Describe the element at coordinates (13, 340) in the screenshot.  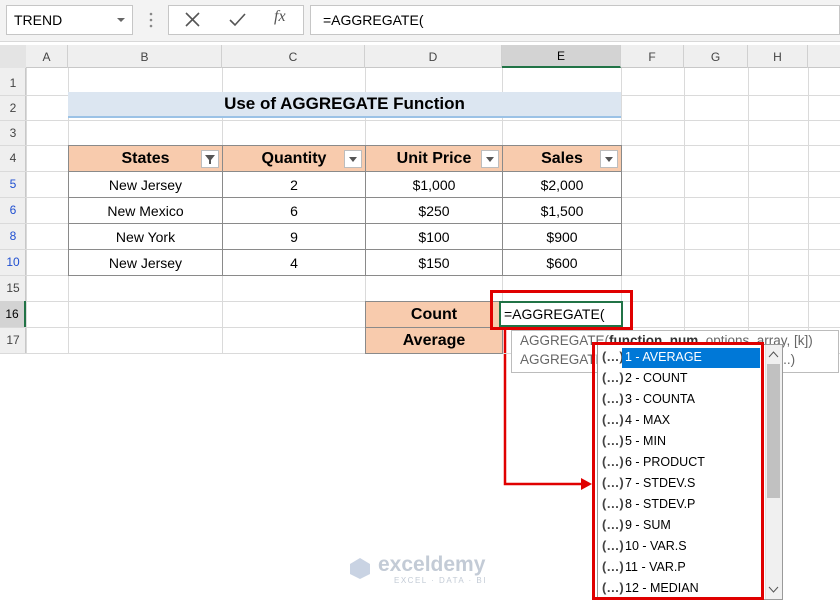
I see `row-header: 17` at that location.